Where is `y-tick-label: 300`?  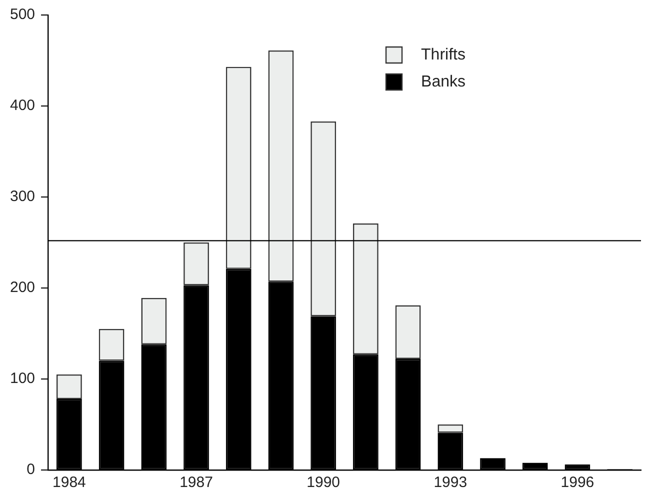 y-tick-label: 300 is located at coordinates (23, 197).